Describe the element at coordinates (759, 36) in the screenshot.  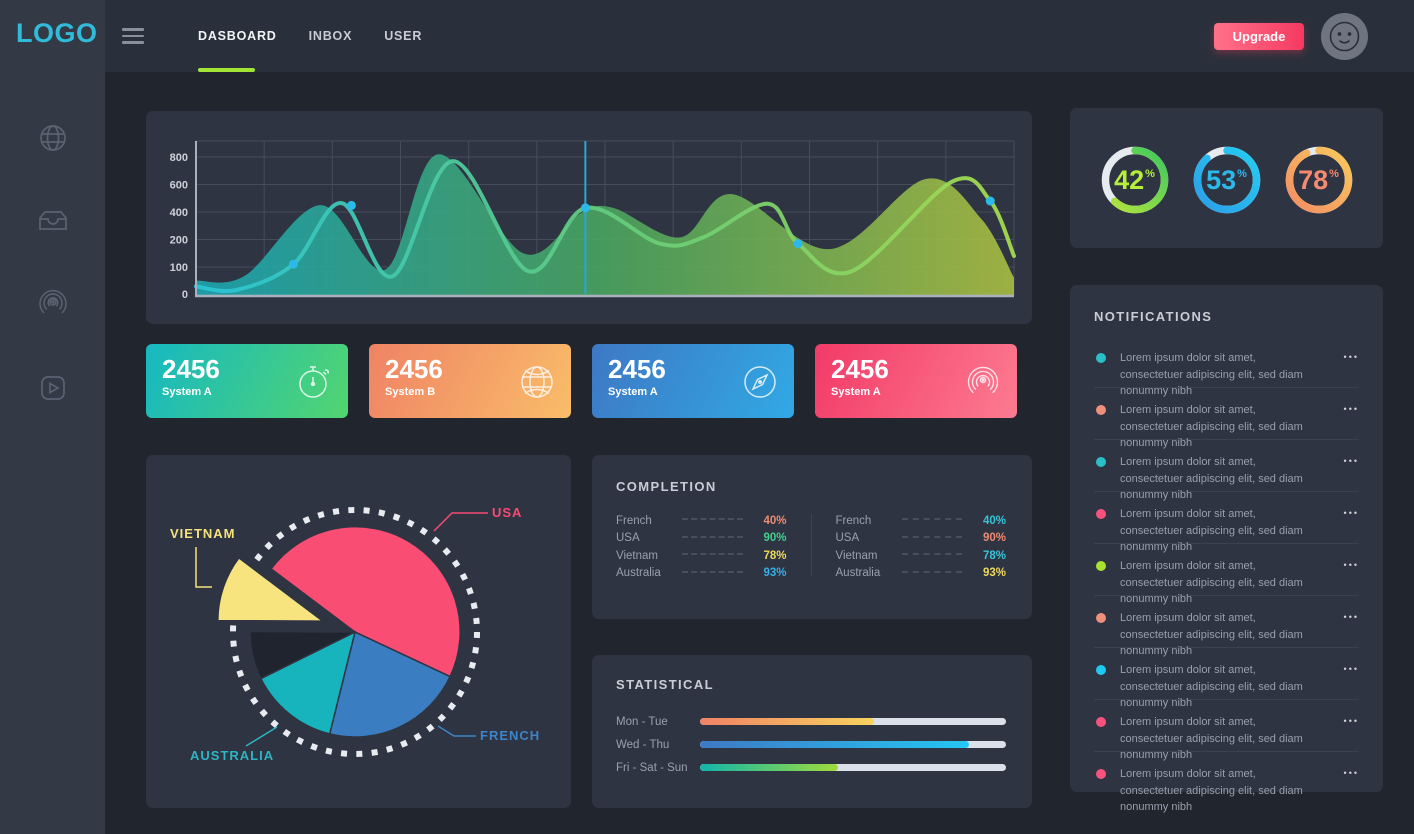
I see `topbar: DASBOARD INBOX USER Upgrade` at that location.